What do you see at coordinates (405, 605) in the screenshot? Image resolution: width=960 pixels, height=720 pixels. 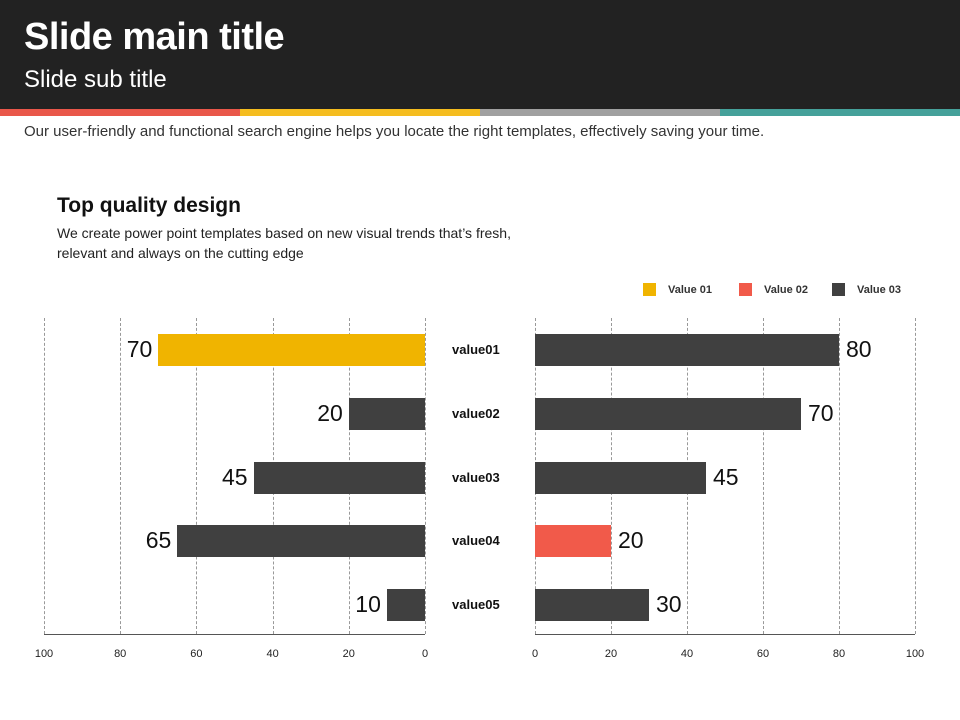 I see `bar-left-value05` at bounding box center [405, 605].